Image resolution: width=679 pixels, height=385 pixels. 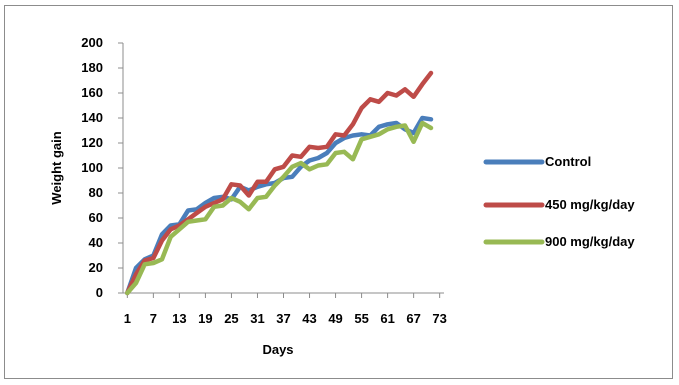 I want to click on legend-label-0: Control, so click(x=568, y=161).